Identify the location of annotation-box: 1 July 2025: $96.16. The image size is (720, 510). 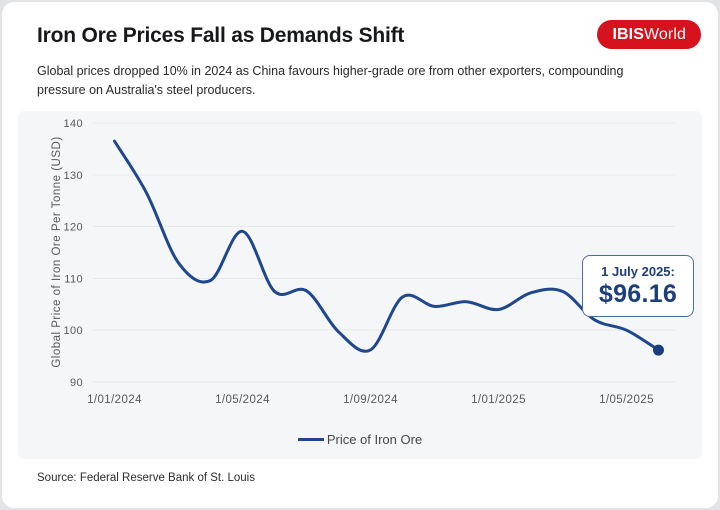
(638, 286).